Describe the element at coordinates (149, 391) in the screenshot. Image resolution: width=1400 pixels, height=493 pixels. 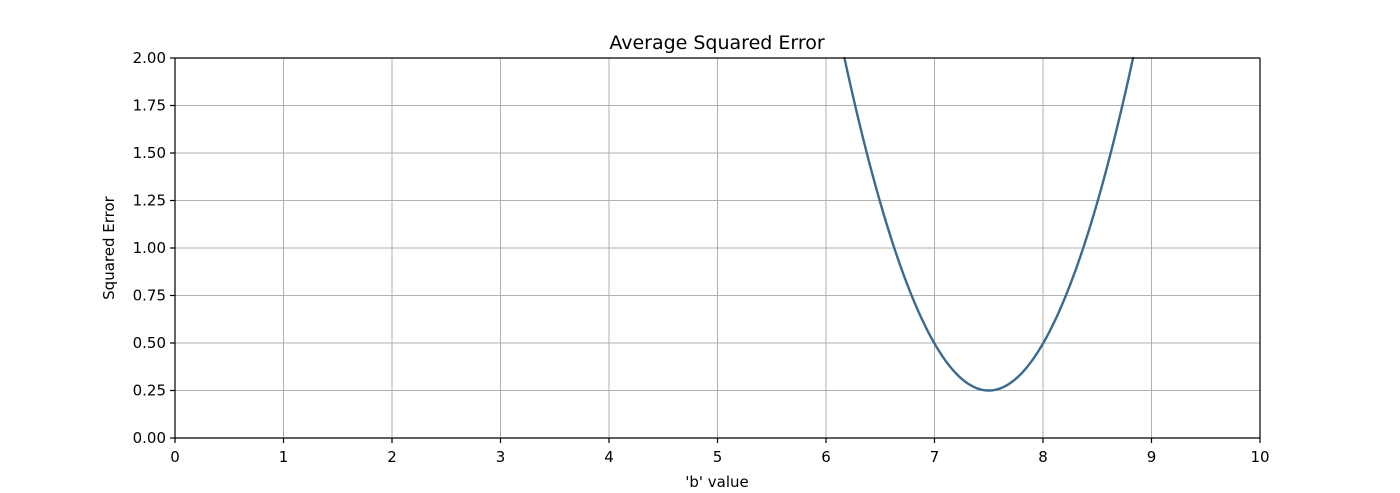
I see `y-tick-label: 0.25` at that location.